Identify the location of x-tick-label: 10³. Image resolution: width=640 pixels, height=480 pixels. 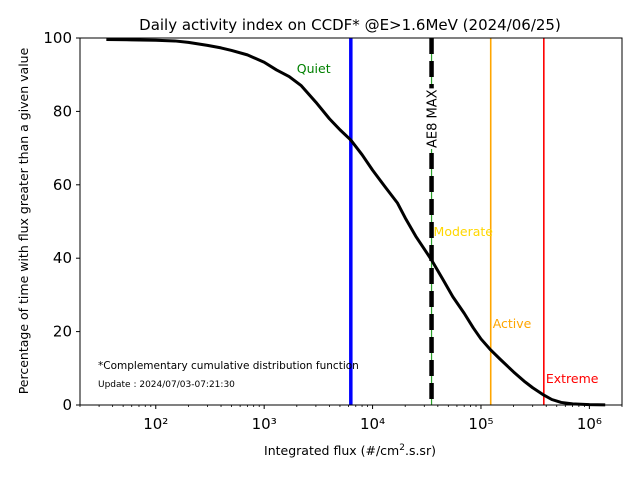
(264, 424).